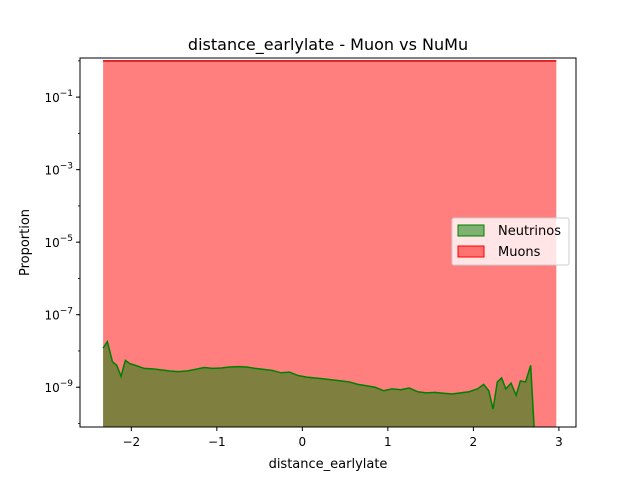  I want to click on x-tick-label: 1, so click(388, 442).